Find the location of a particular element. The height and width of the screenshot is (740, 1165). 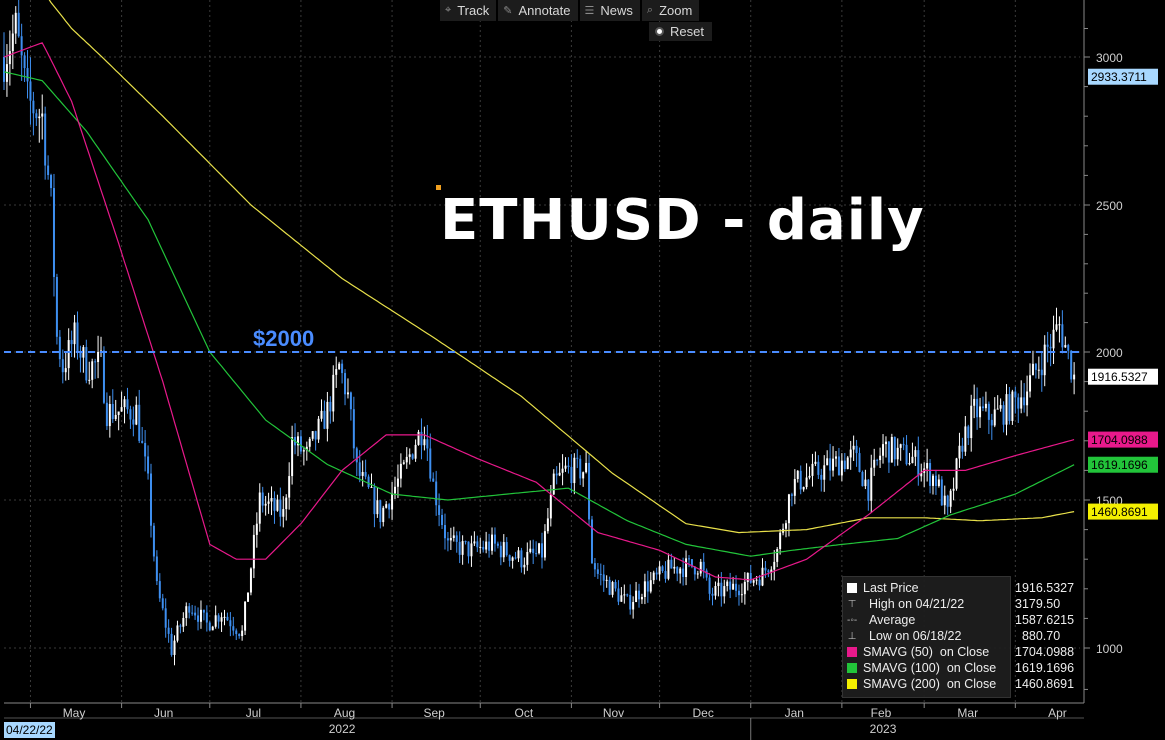

track-button: ⌖ Track is located at coordinates (468, 10).